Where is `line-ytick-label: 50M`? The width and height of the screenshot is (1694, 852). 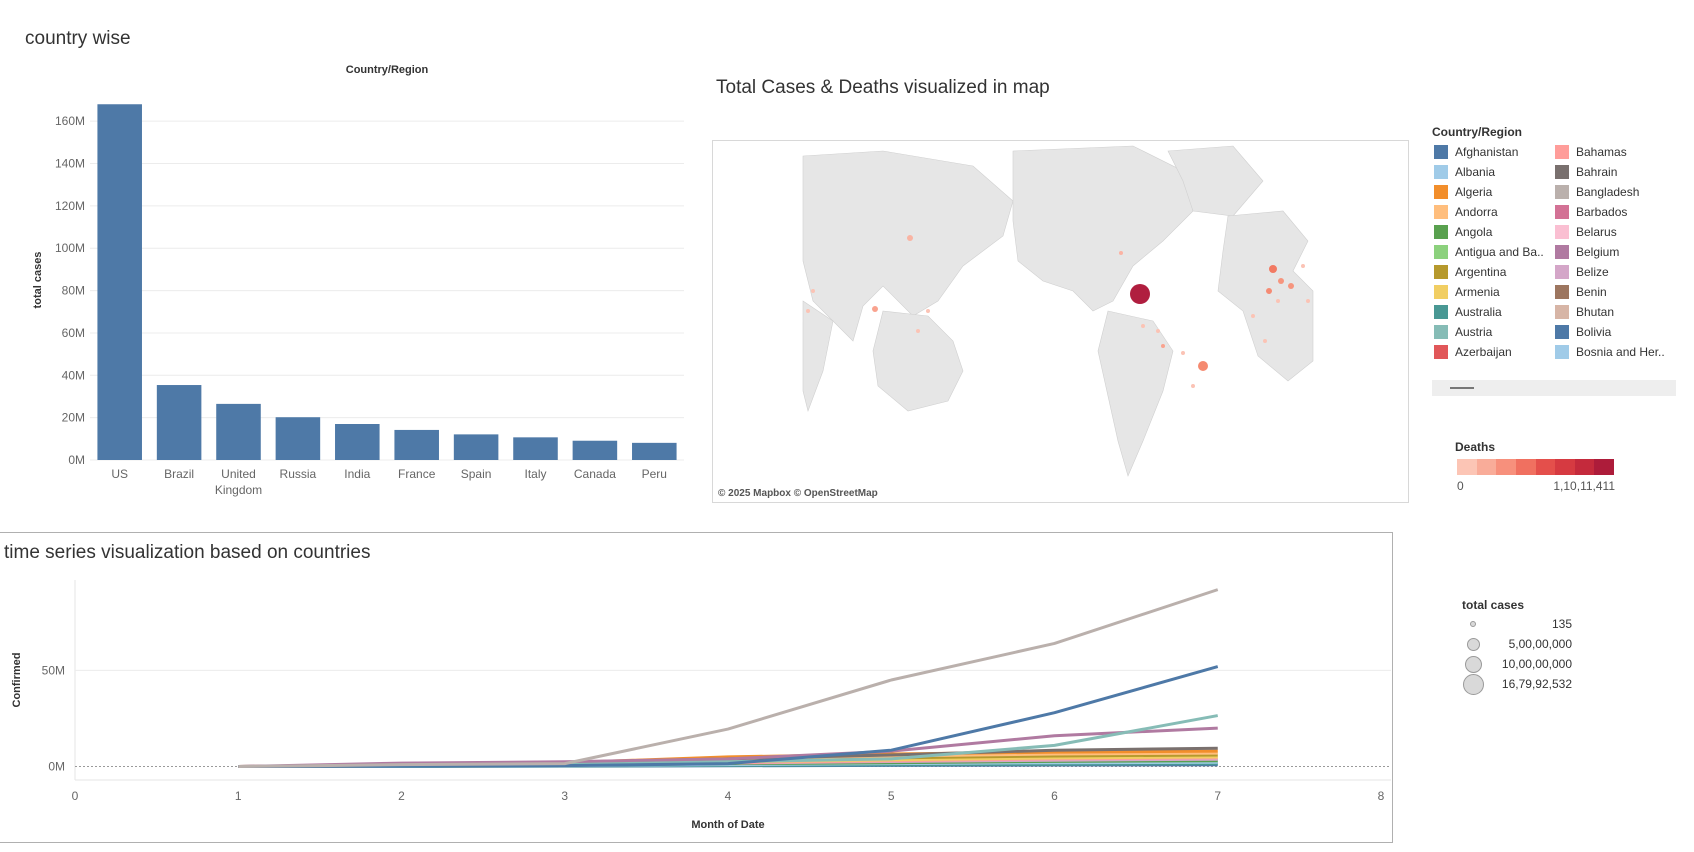
line-ytick-label: 50M is located at coordinates (53, 670).